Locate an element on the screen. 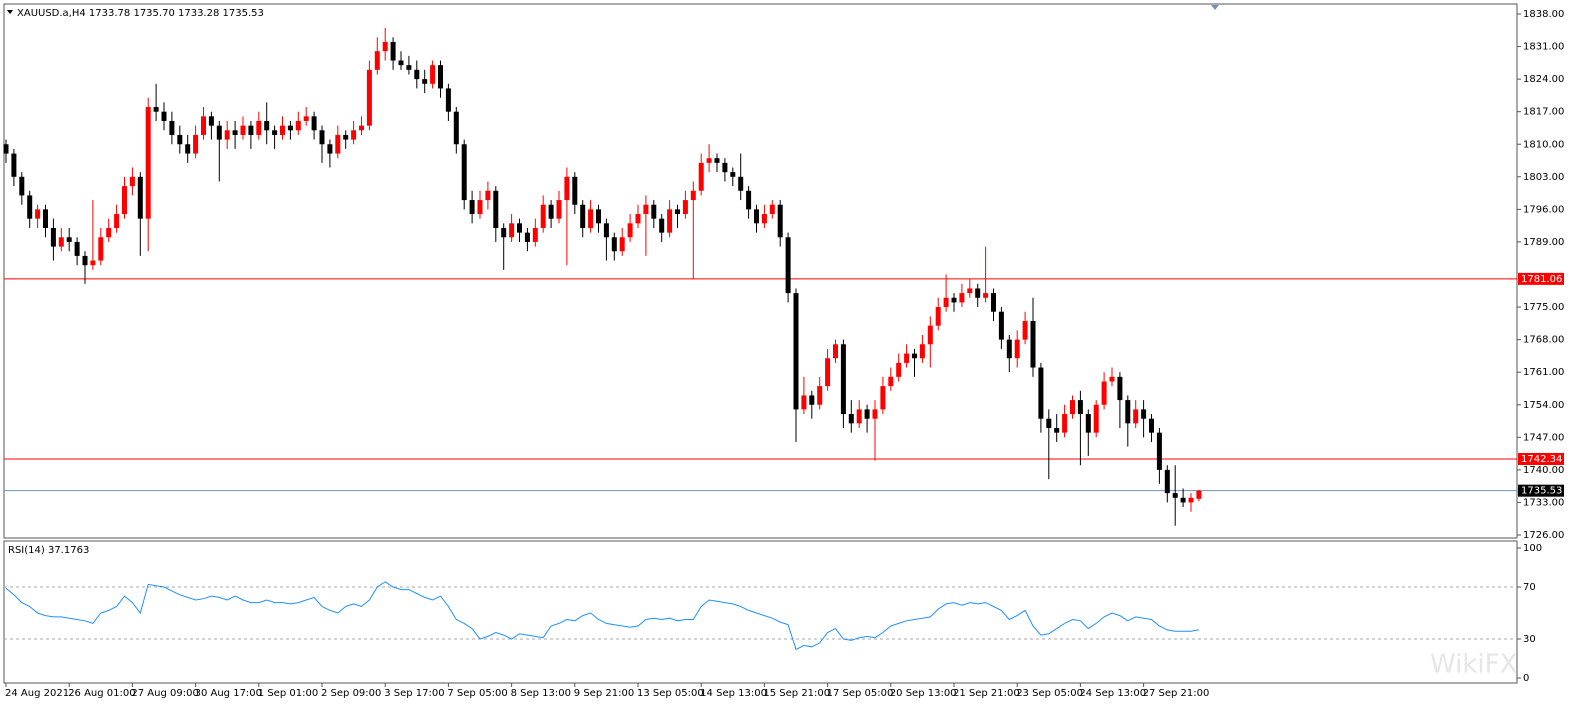  y-tick-label: 1726.00 is located at coordinates (1543, 535).